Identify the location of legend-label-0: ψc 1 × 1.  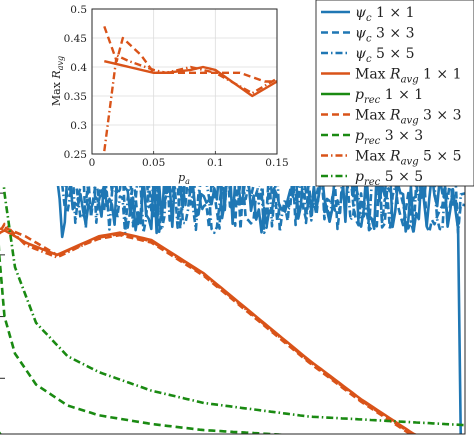
(385, 14).